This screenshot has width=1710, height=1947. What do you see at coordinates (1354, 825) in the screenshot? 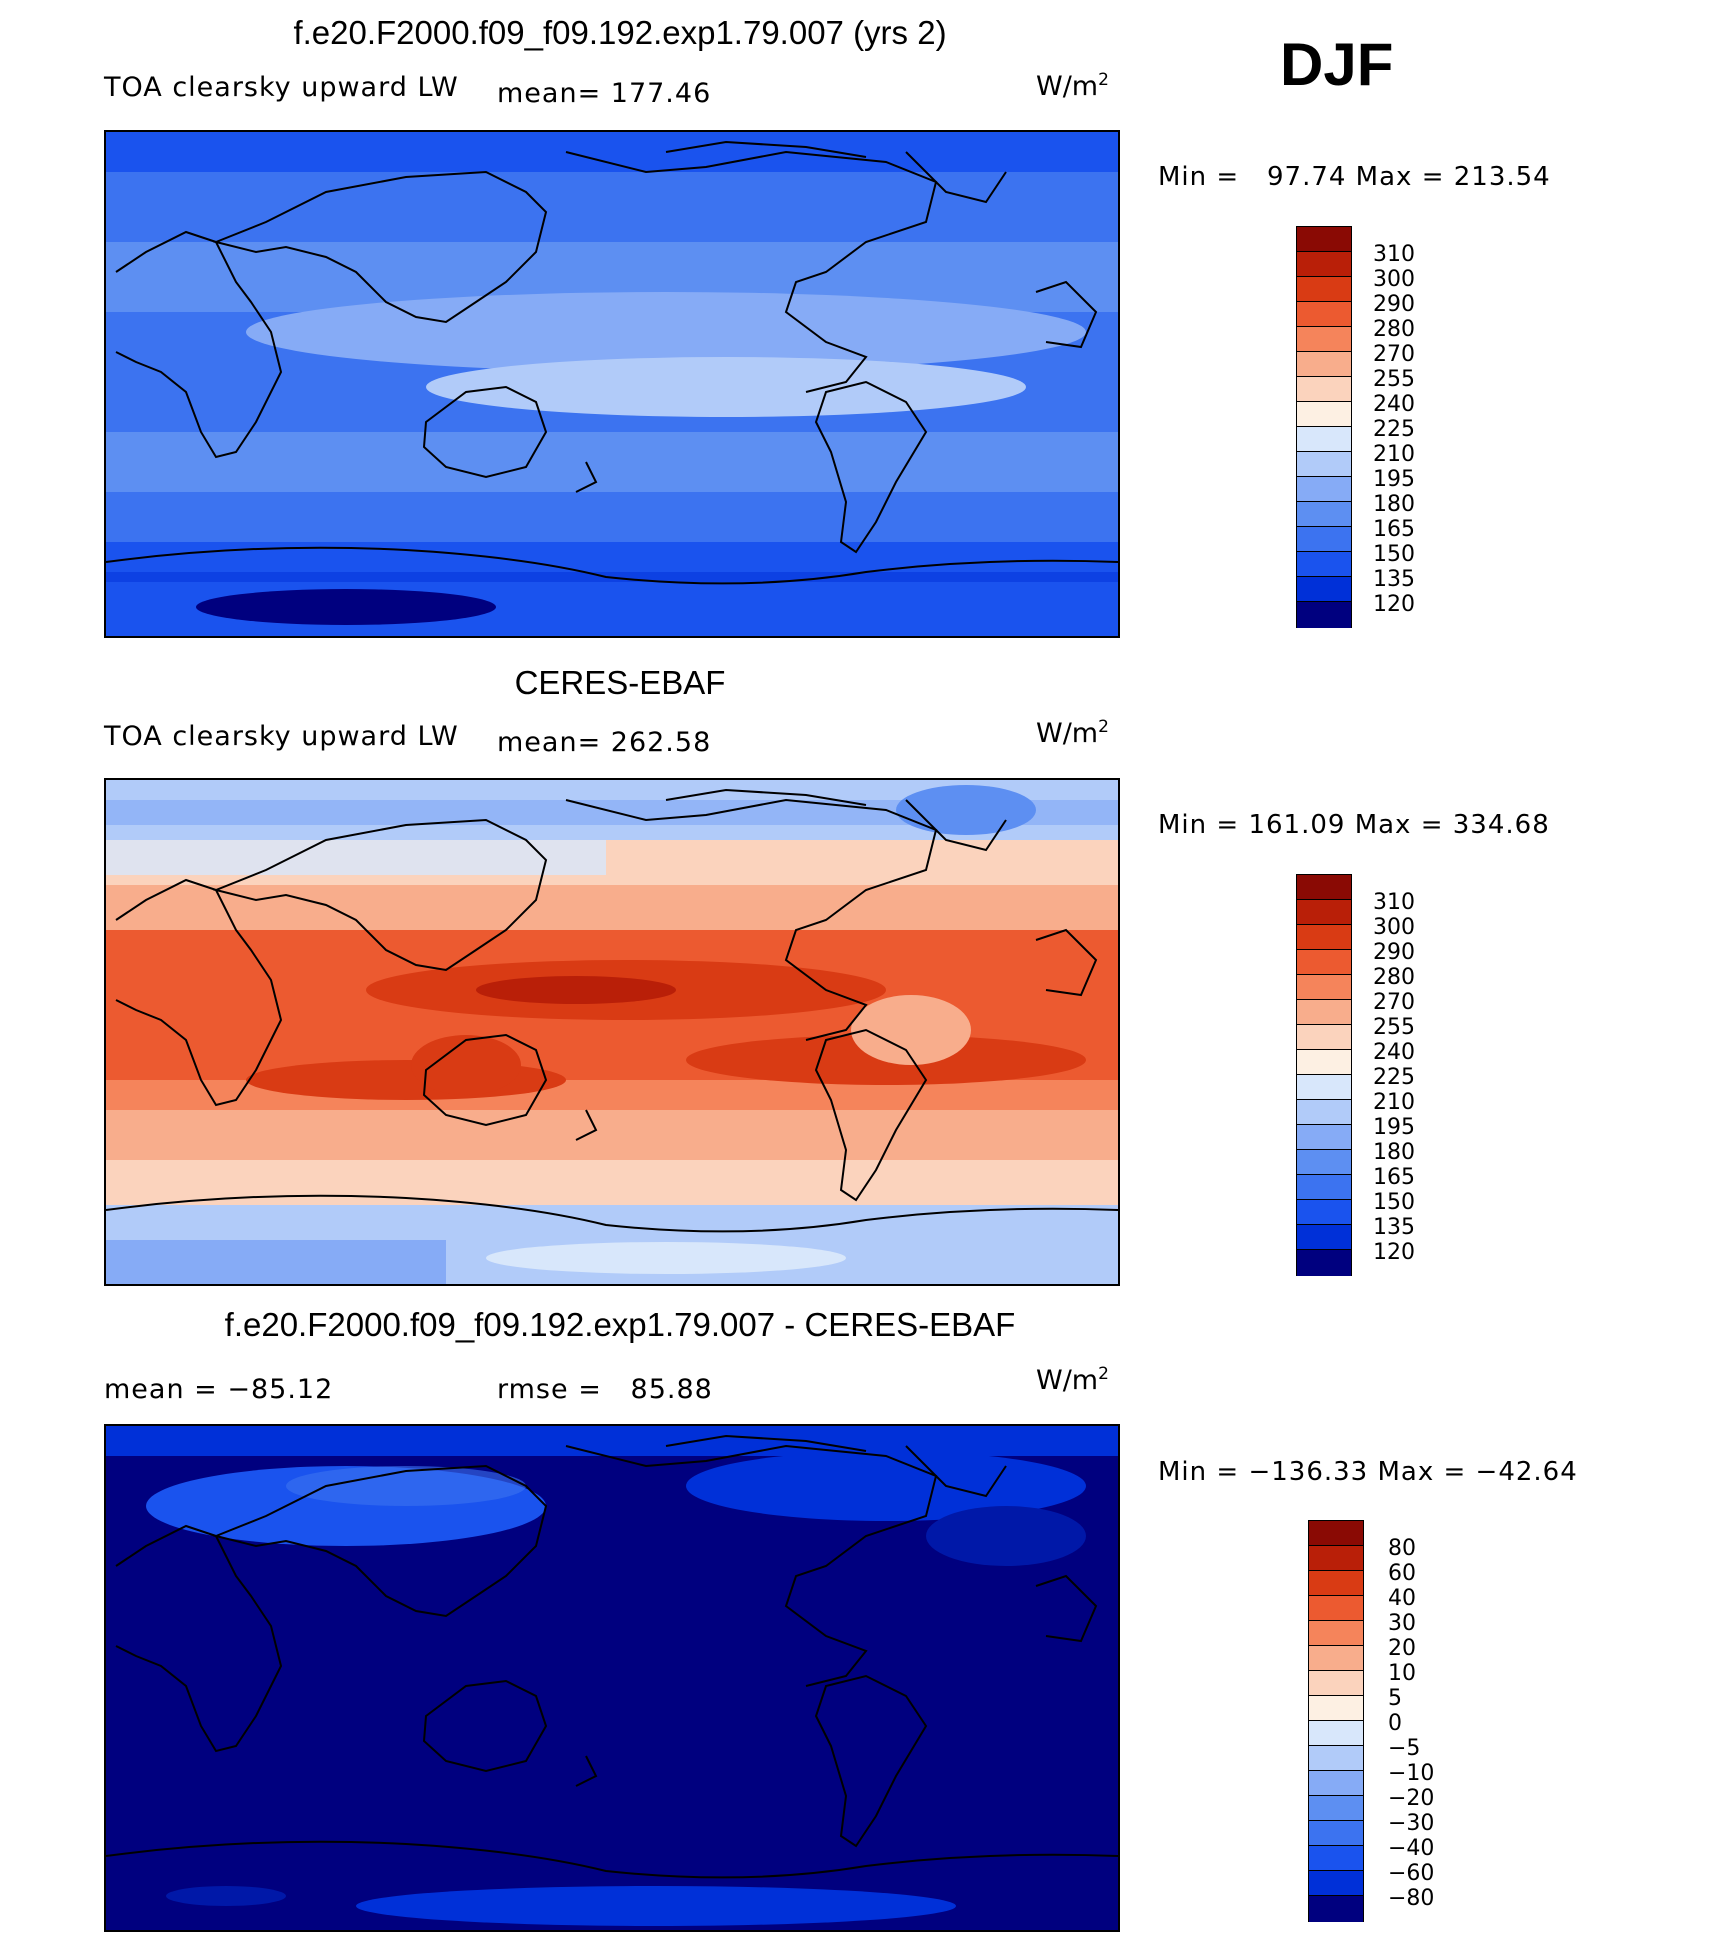
I see `panel-obs-minmax: Min = 161.09 Max = 334.68` at bounding box center [1354, 825].